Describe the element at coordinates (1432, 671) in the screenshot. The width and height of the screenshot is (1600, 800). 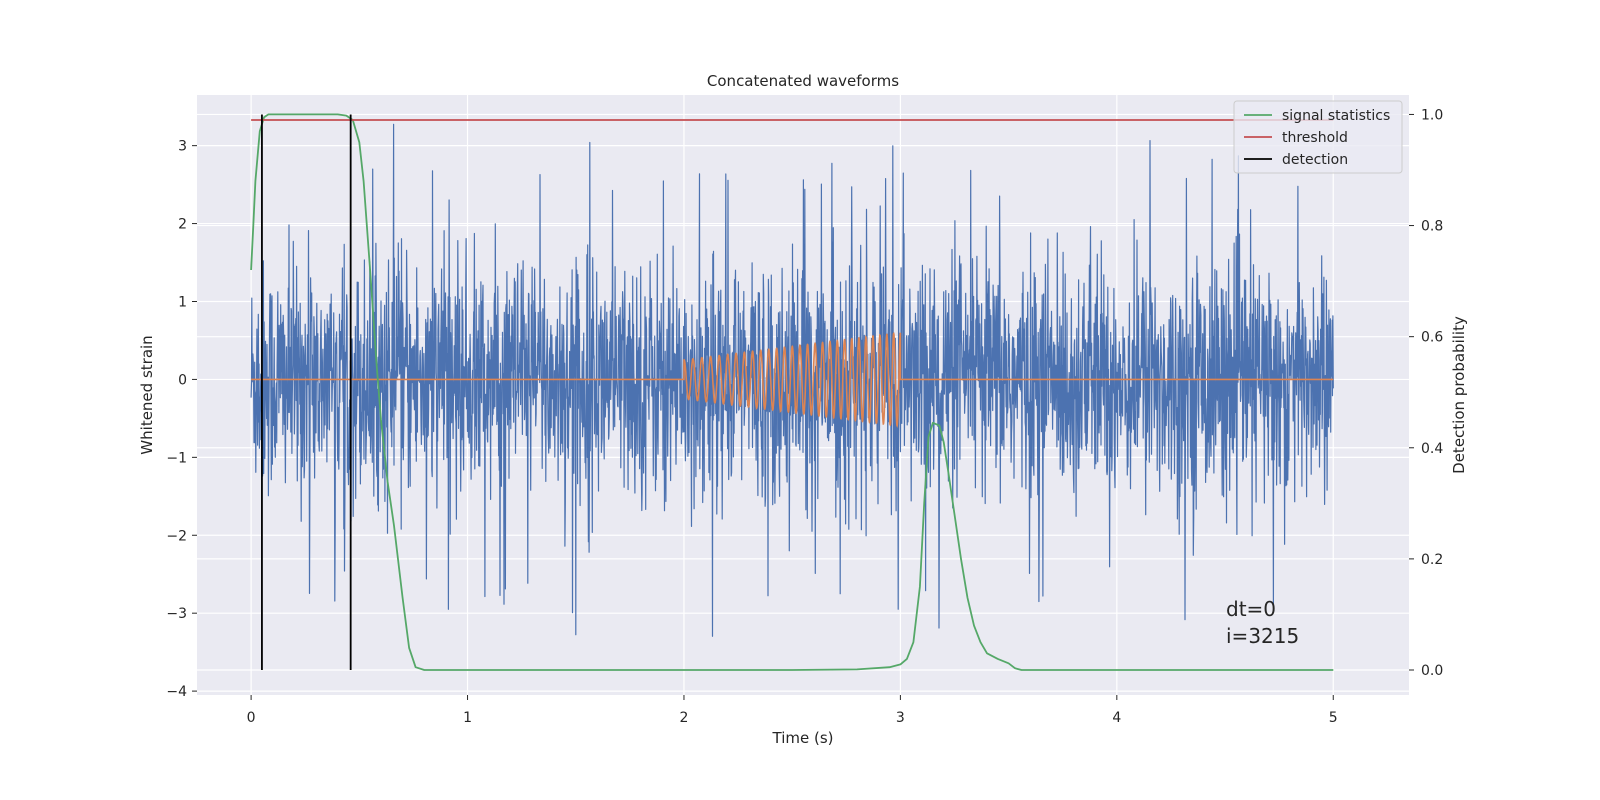
I see `y2-tick-label-0: 0.0` at that location.